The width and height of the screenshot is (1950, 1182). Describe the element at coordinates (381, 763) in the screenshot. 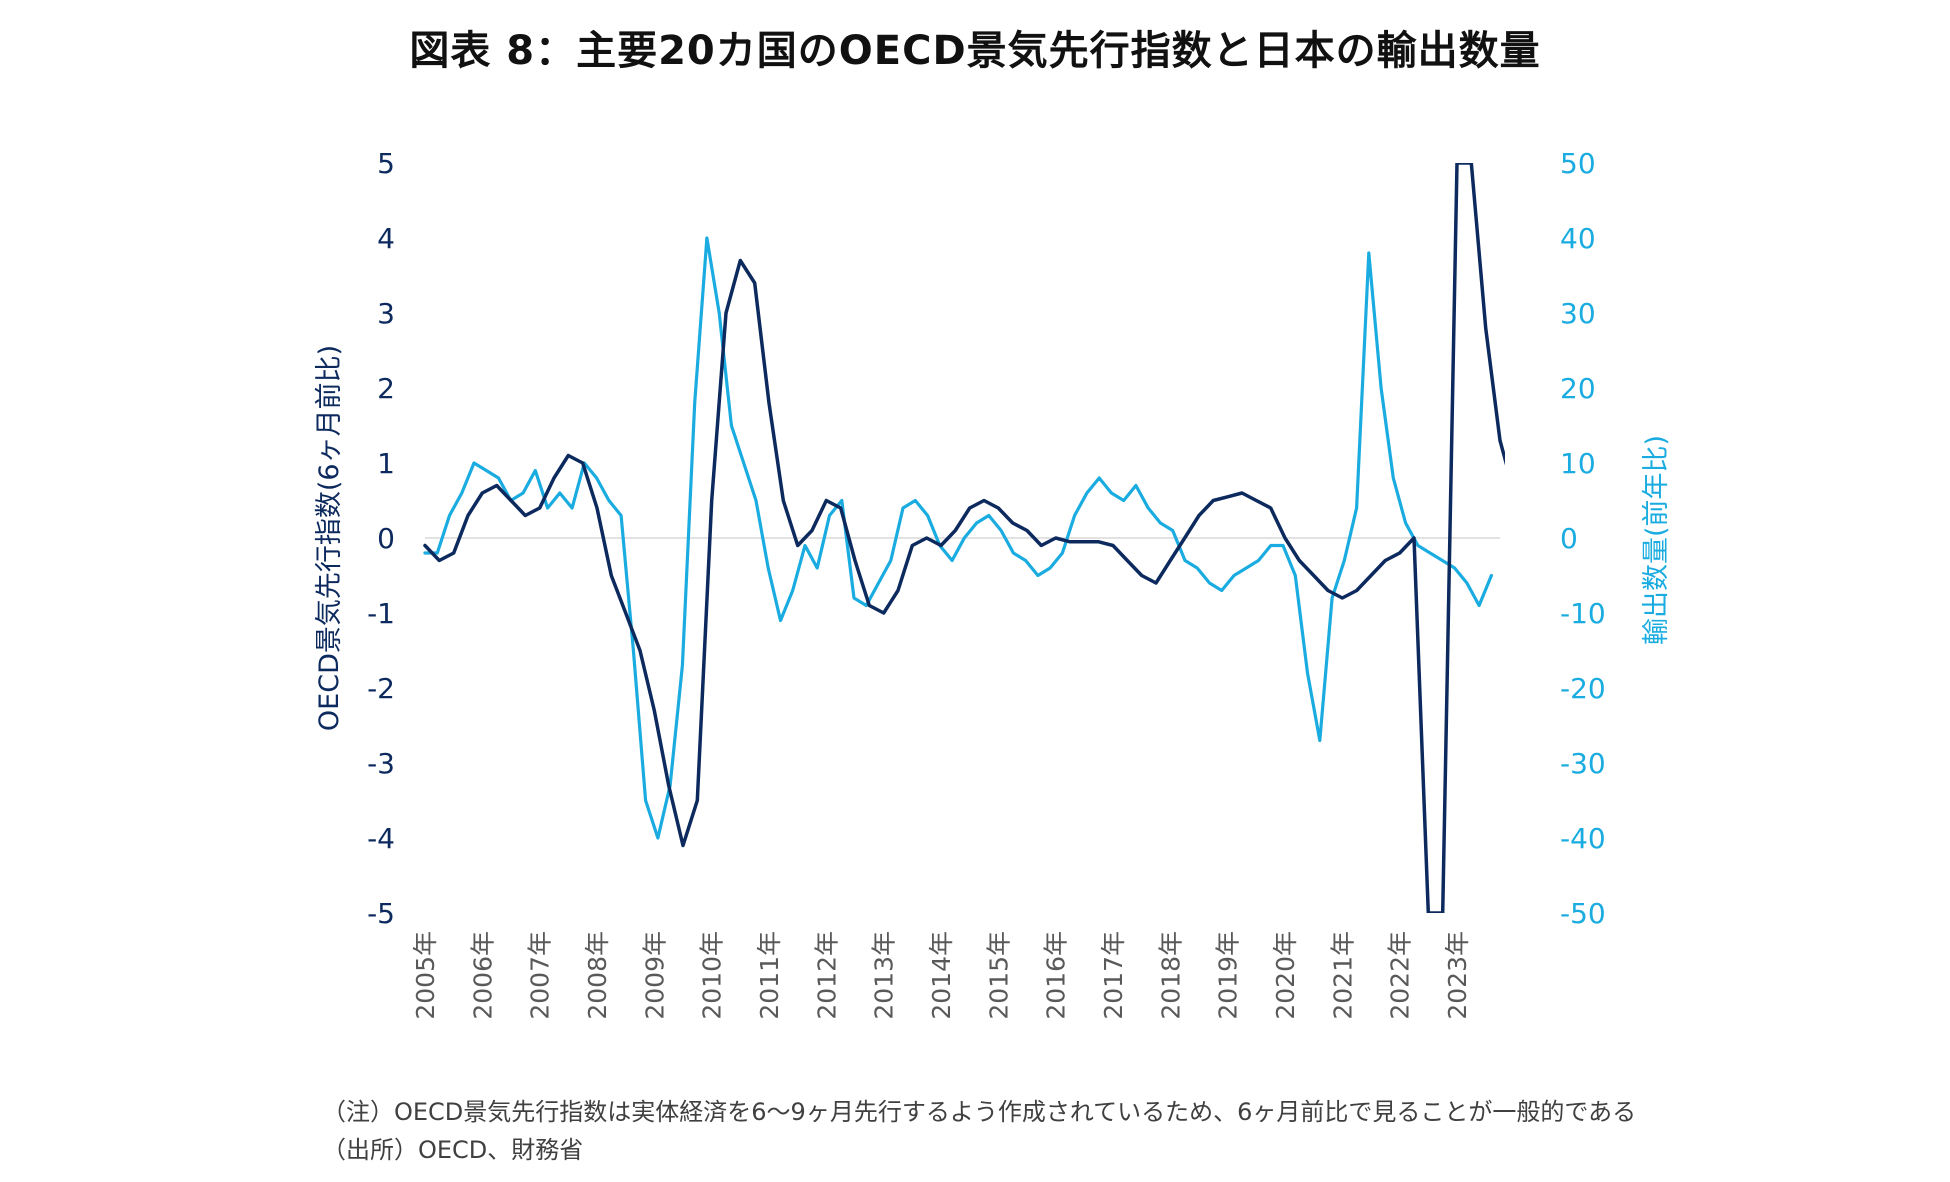

I see `left-tick-label: -3` at that location.